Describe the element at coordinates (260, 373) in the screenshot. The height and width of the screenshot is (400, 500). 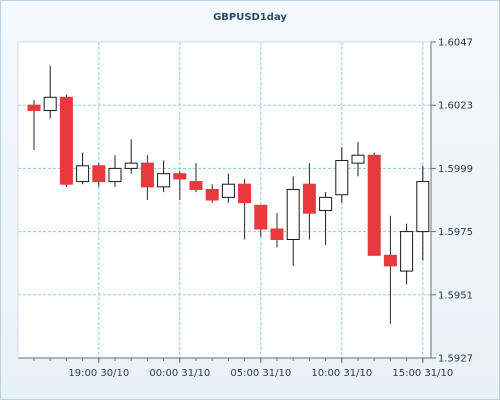
I see `x-tick-label: 05:00 31/10` at that location.